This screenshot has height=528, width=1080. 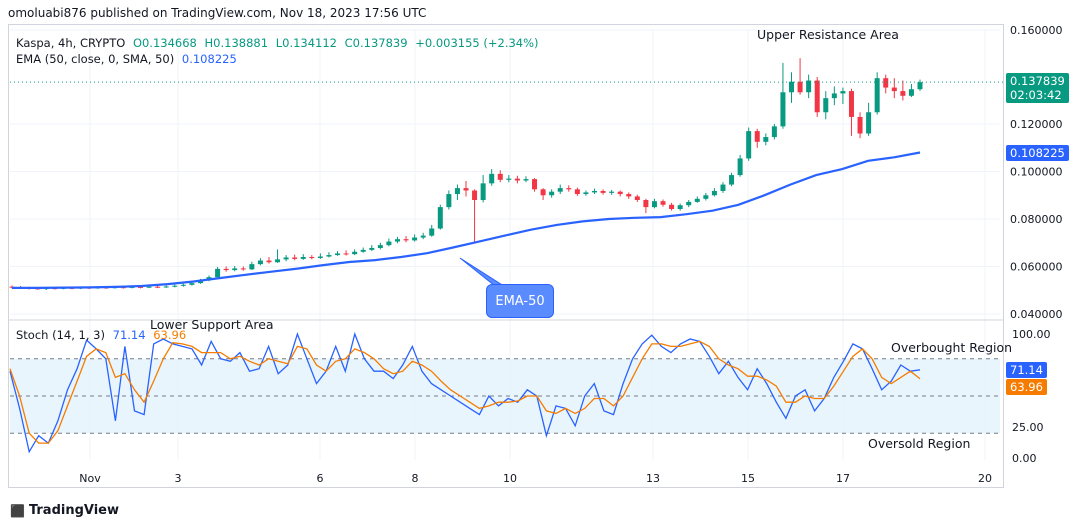 I want to click on price-tick-label: 0.060000, so click(x=1036, y=267).